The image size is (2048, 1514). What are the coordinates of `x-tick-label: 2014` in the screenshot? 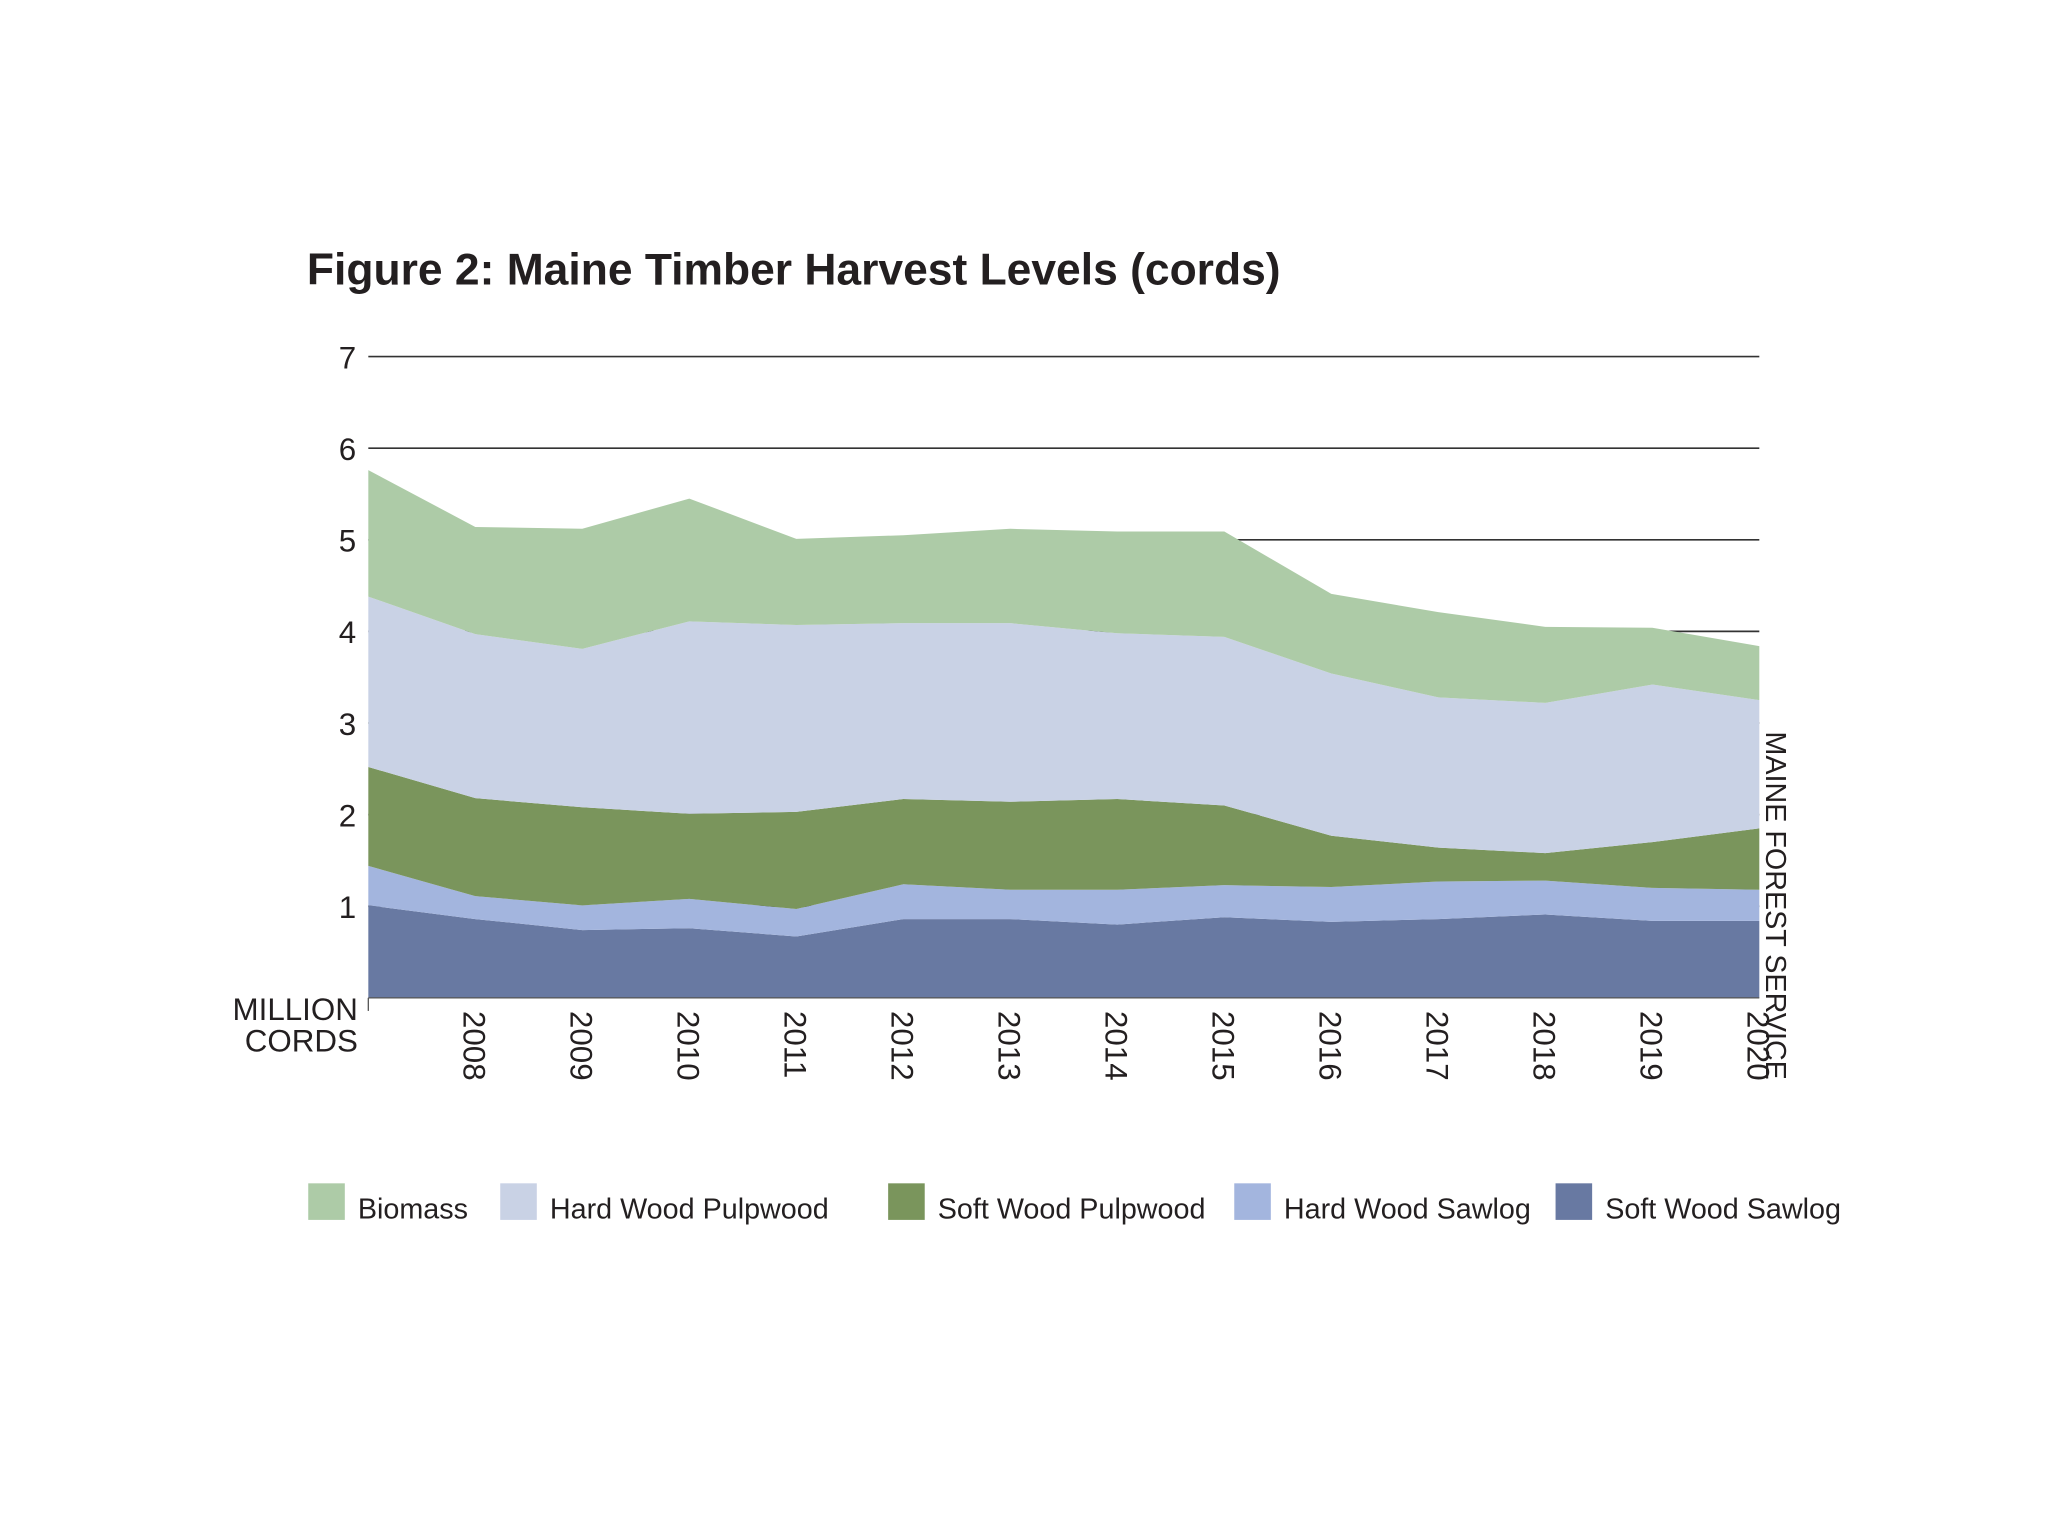 It's located at (1116, 1046).